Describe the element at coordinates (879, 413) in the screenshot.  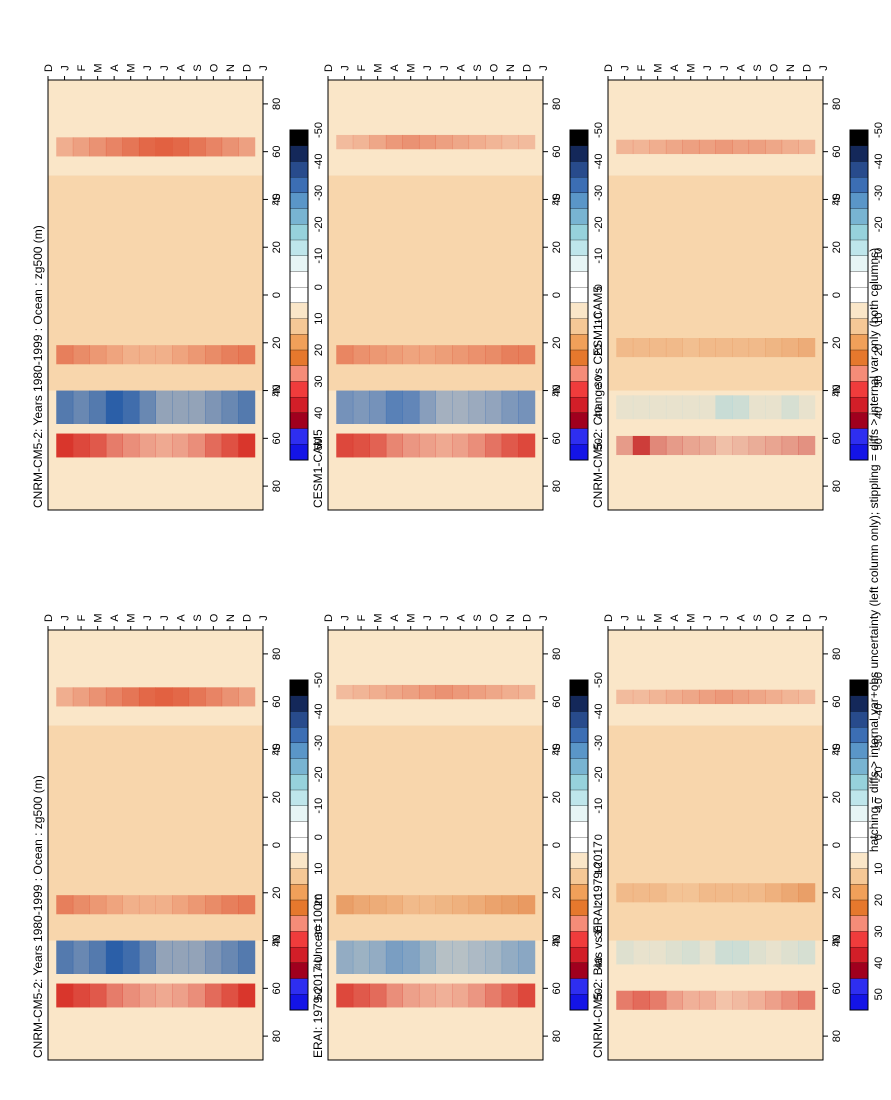
I see `colorbar-label: 40` at that location.